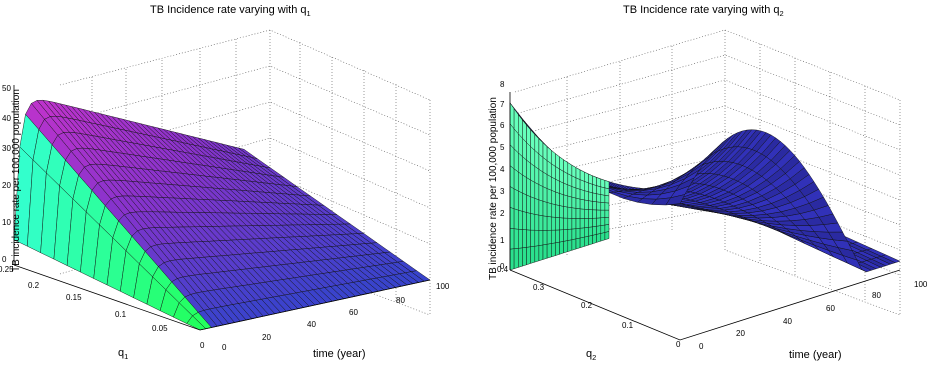 This screenshot has width=928, height=373. What do you see at coordinates (266, 337) in the screenshot?
I see `chart1-xtick: 20` at bounding box center [266, 337].